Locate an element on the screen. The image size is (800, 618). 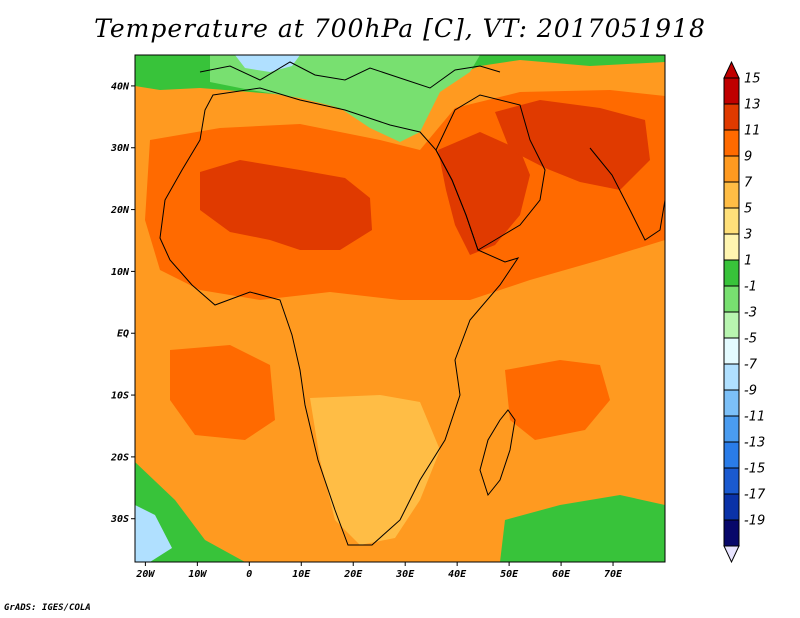
colorbar-label: -13 is located at coordinates (754, 443).